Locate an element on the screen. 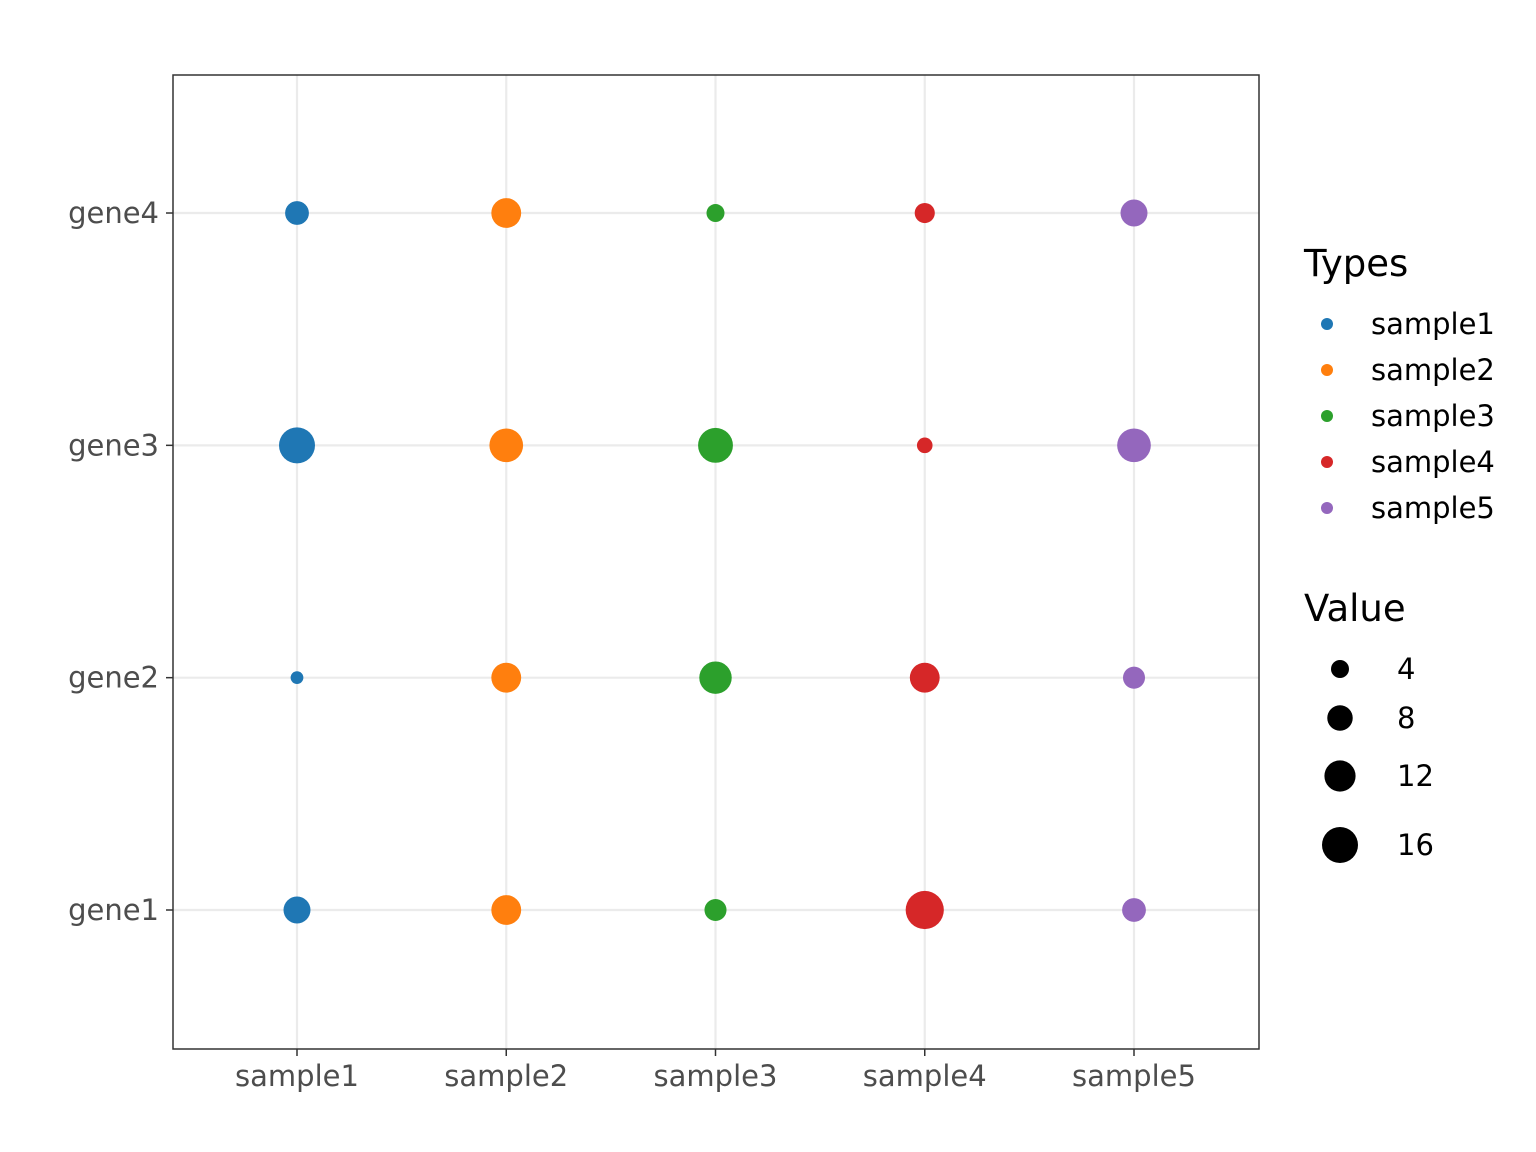 The height and width of the screenshot is (1152, 1536). x-tick-label: sample5 is located at coordinates (1134, 1076).